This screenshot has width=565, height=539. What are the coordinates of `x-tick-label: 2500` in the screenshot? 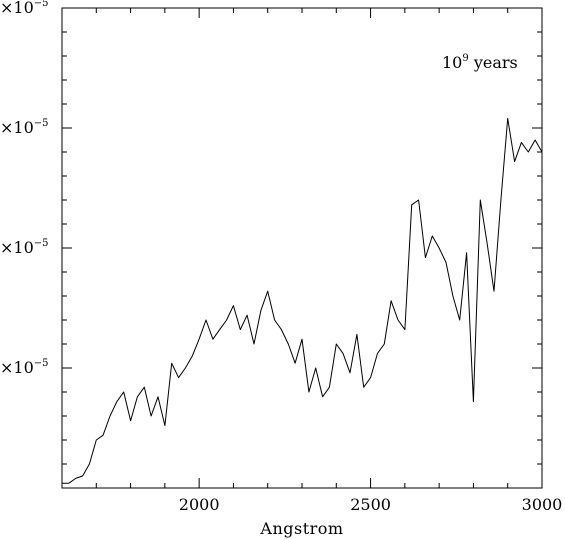 It's located at (370, 504).